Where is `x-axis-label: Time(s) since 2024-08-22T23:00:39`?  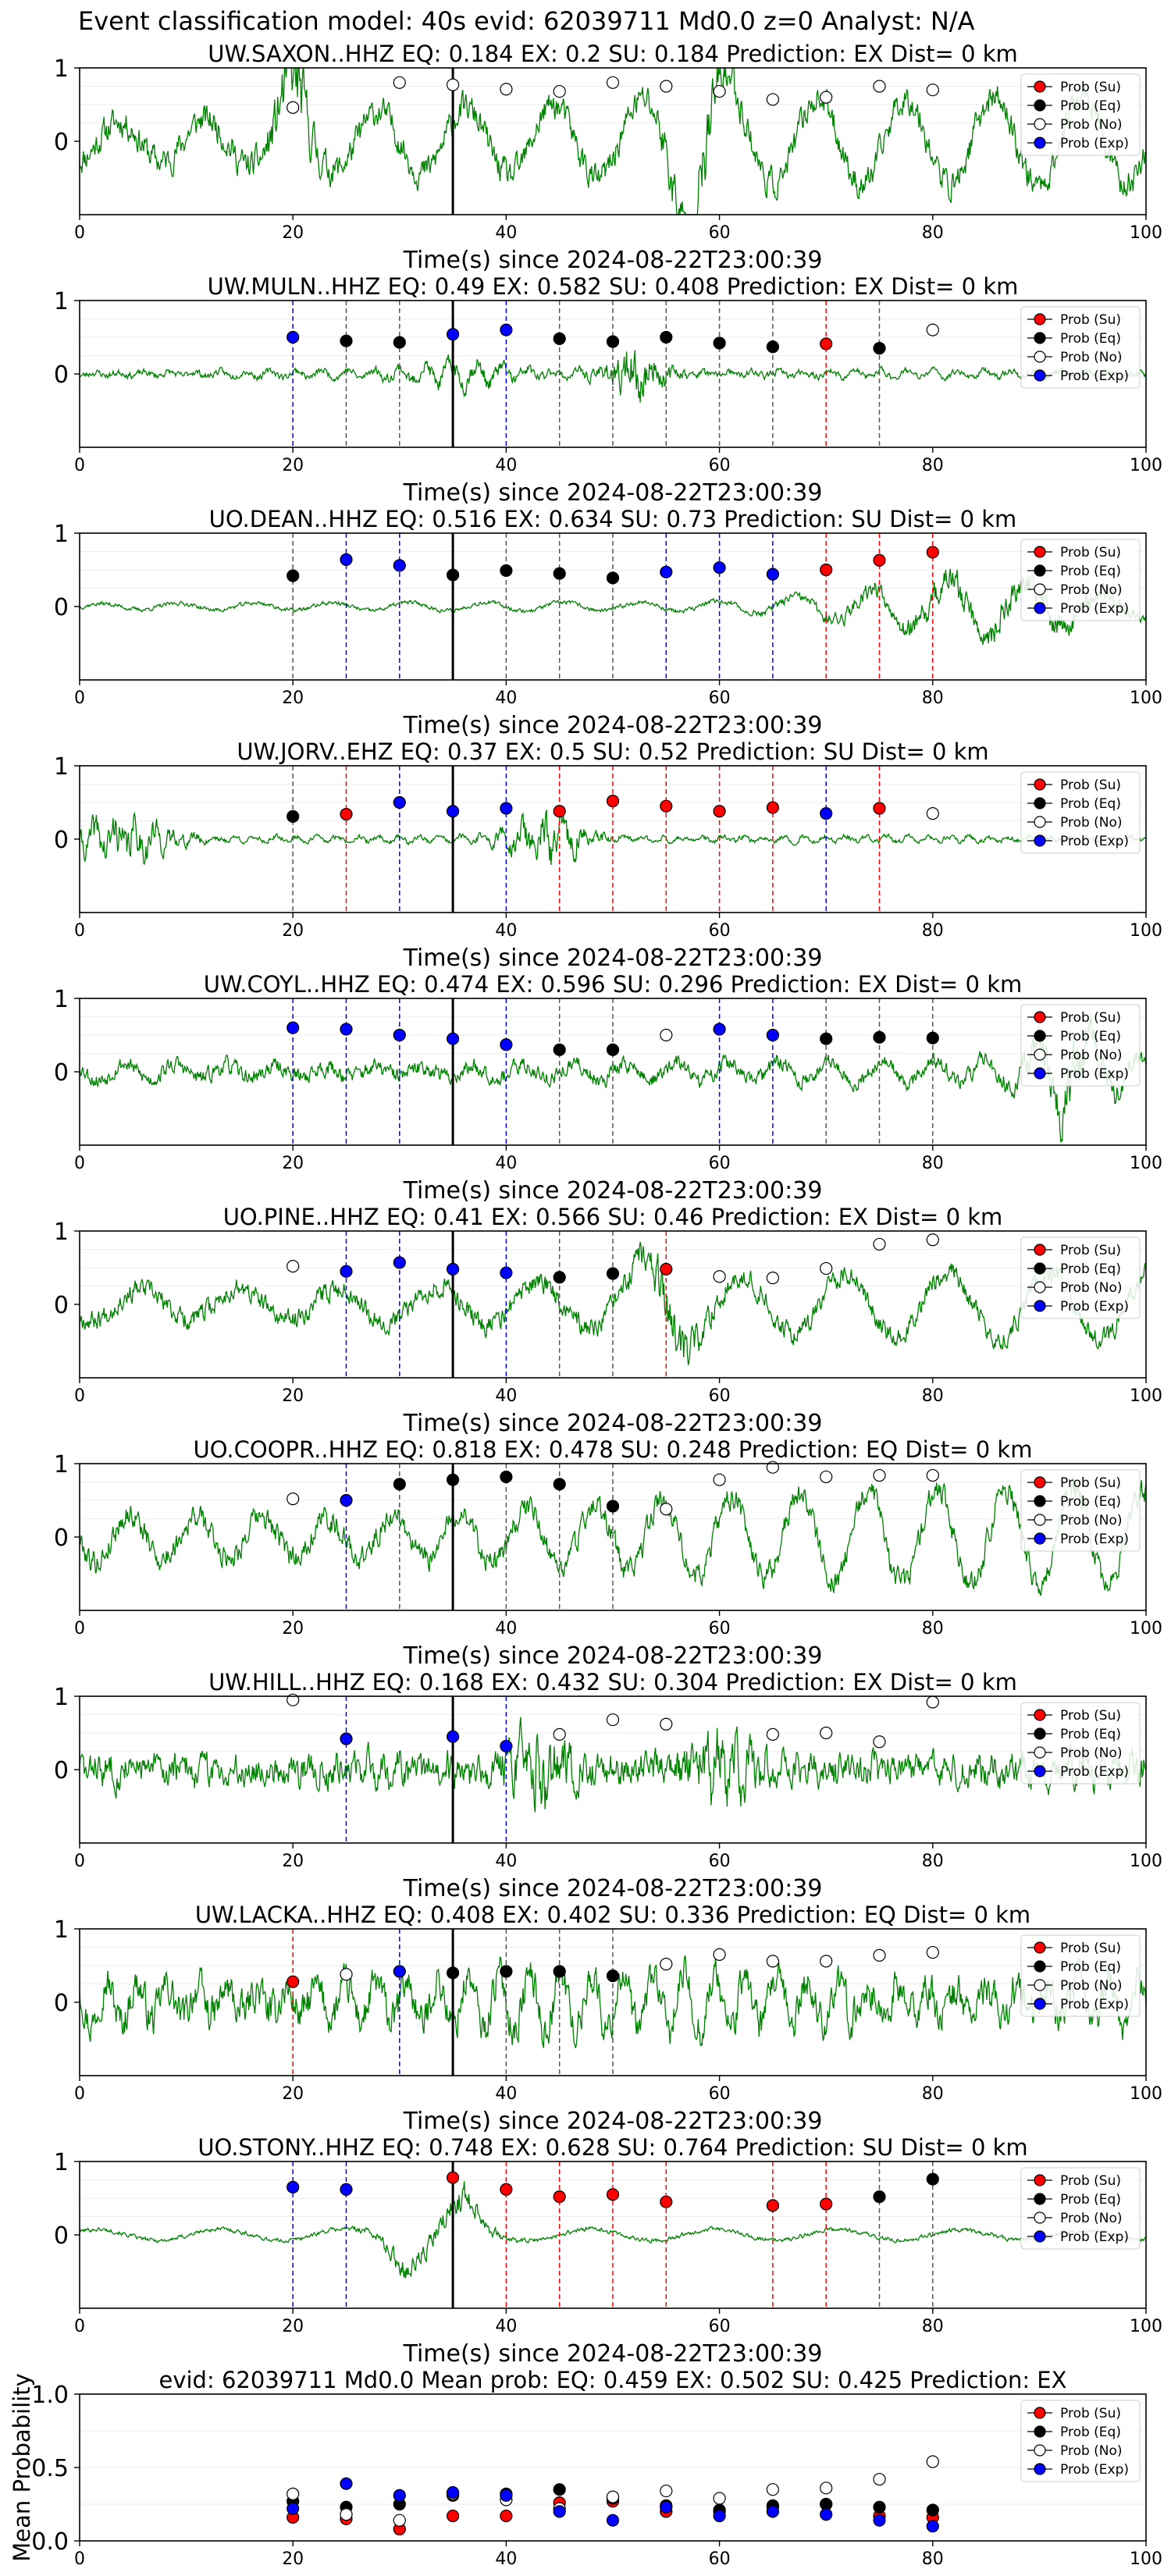
x-axis-label: Time(s) since 2024-08-22T23:00:39 is located at coordinates (613, 493).